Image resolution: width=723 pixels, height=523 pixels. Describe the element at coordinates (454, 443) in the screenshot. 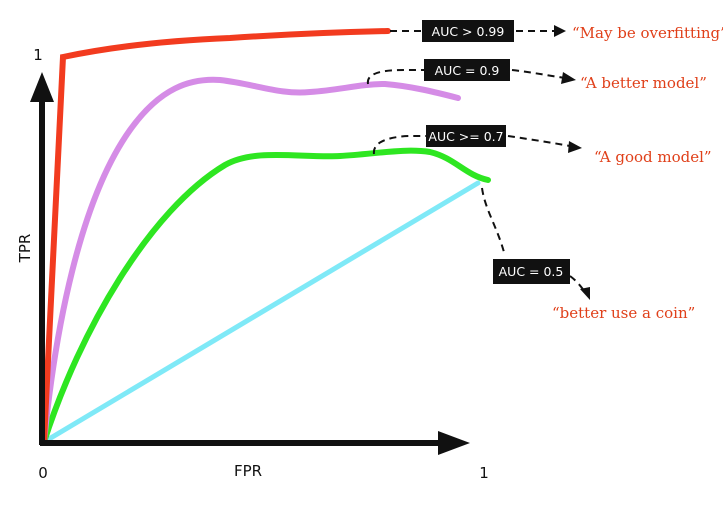

I see `x-axis-arrowhead` at that location.